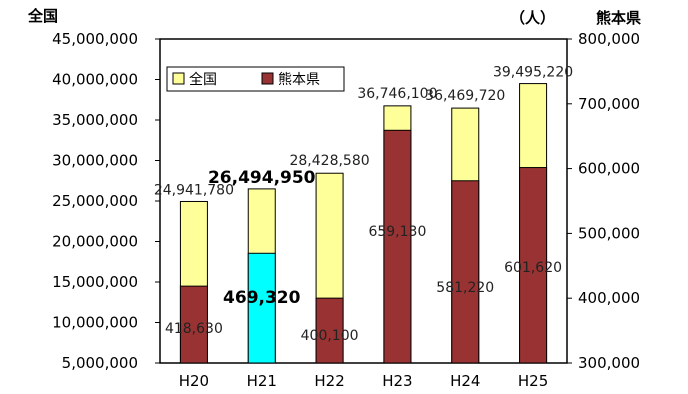 Image resolution: width=688 pixels, height=394 pixels. Describe the element at coordinates (609, 169) in the screenshot. I see `y-right-tick-label: 600,000` at that location.